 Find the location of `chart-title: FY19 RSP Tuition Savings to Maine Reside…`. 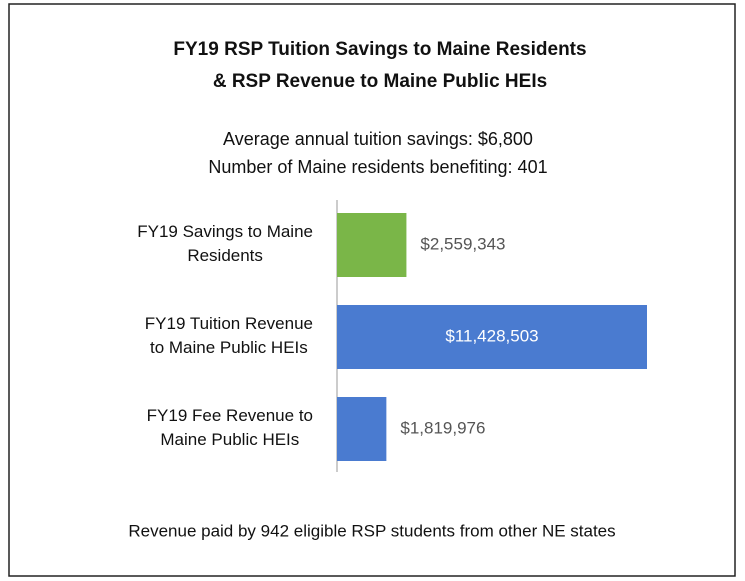

chart-title: FY19 RSP Tuition Savings to Maine Reside… is located at coordinates (379, 49).